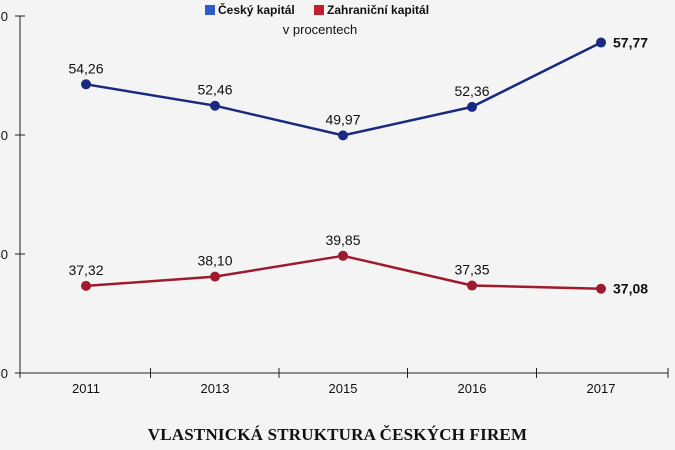 Image resolution: width=675 pixels, height=450 pixels. What do you see at coordinates (214, 261) in the screenshot?
I see `data-label: 38,10` at bounding box center [214, 261].